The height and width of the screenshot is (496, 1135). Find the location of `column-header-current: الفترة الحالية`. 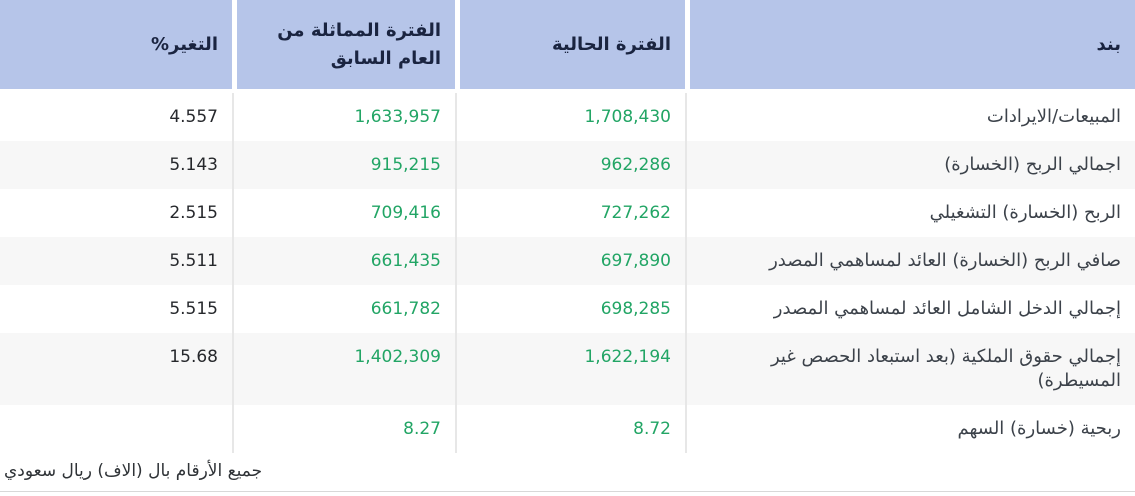

column-header-current: الفترة الحالية is located at coordinates (570, 46).